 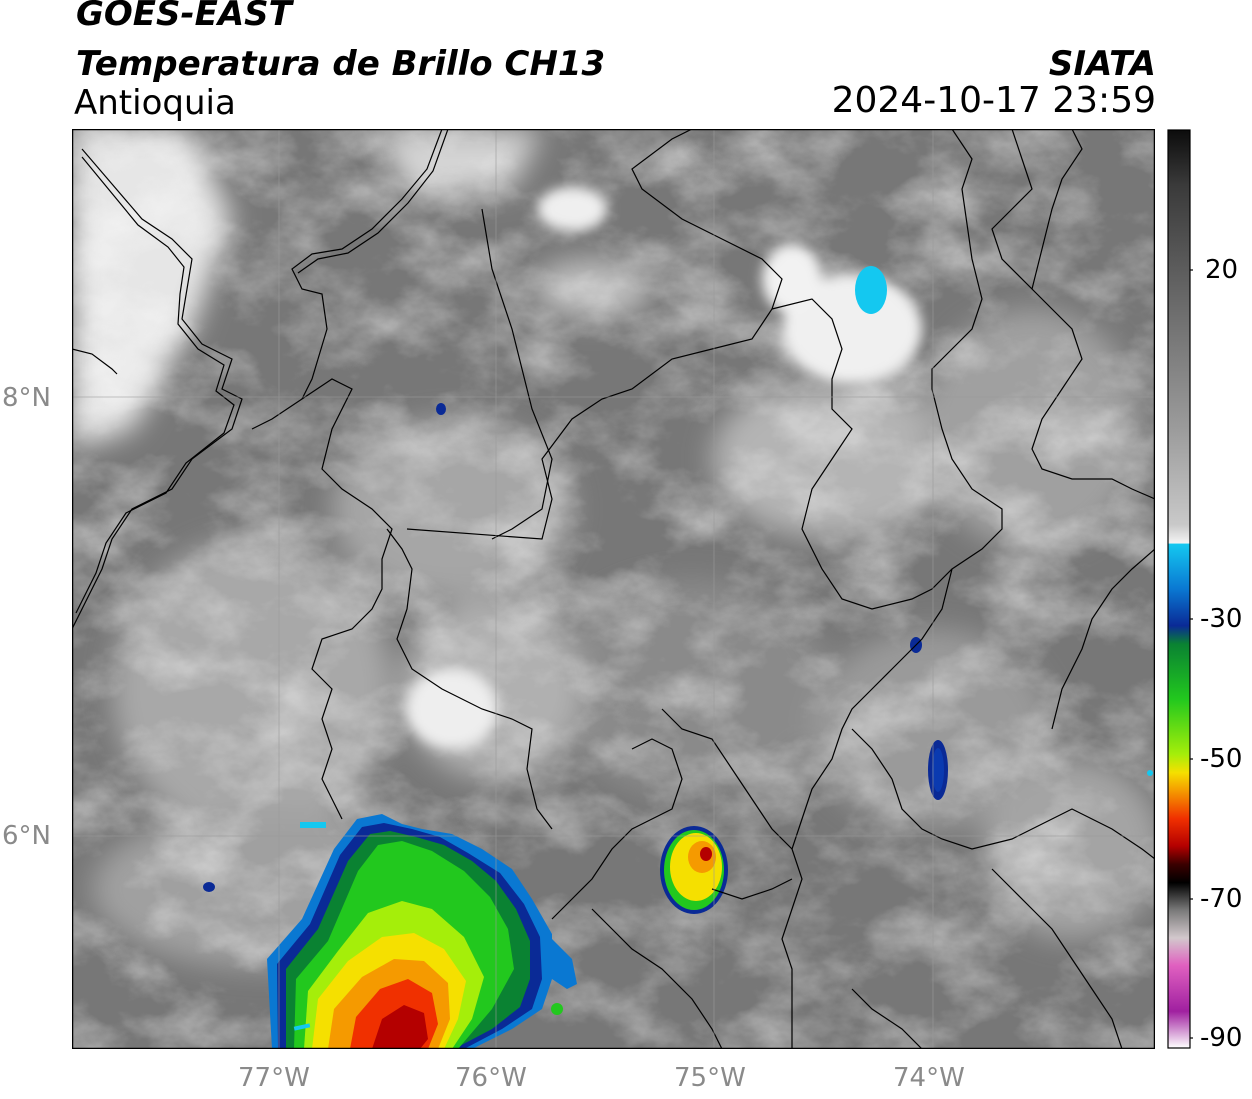 I want to click on datetime-label: 2024-10-17 23:59, so click(x=993, y=100).